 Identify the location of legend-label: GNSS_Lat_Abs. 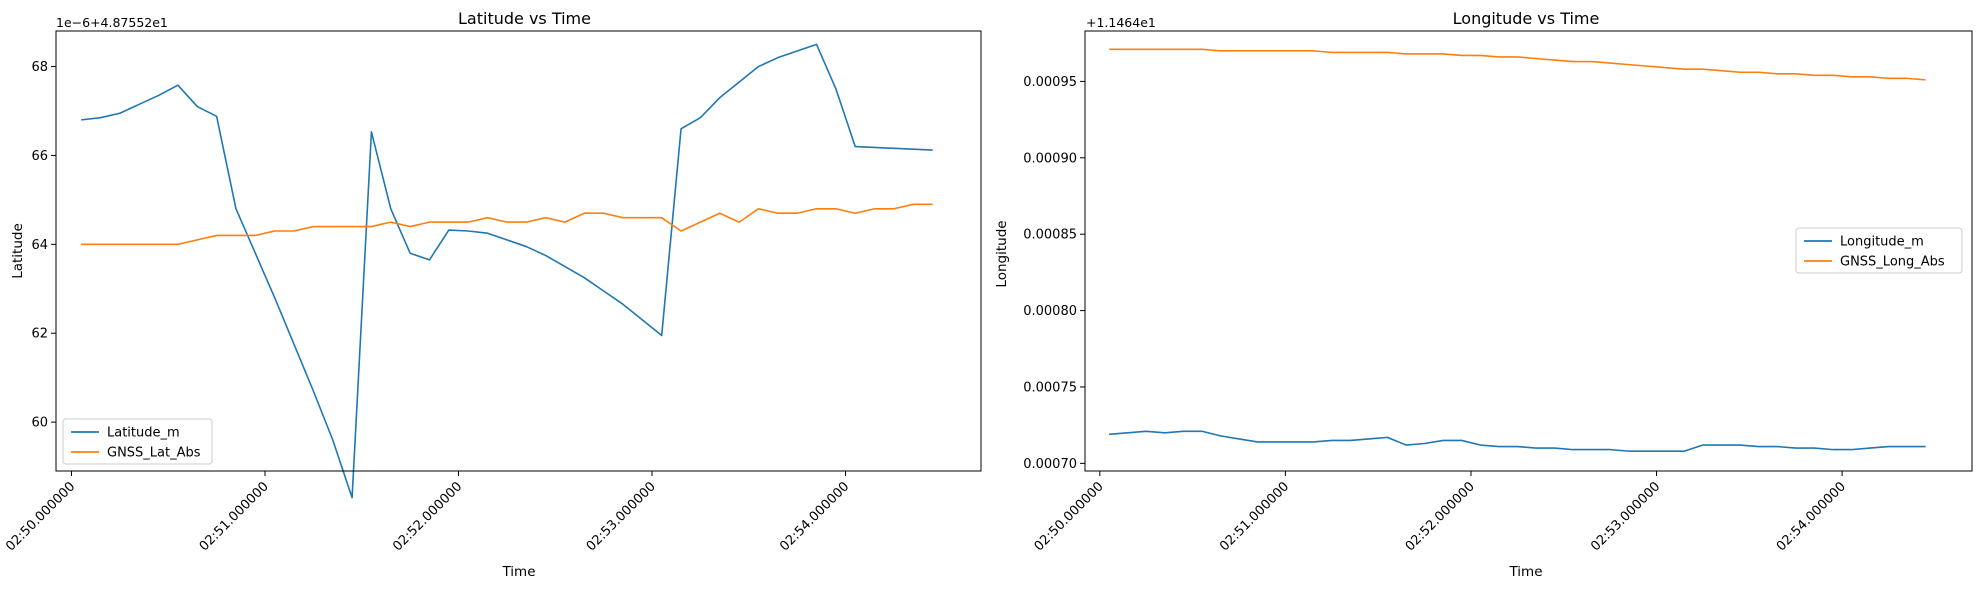
(154, 453).